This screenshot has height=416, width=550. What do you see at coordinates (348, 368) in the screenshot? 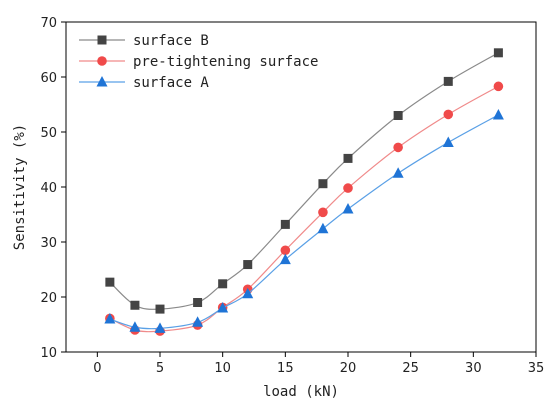
I see `x-tick-label: 20` at bounding box center [348, 368].